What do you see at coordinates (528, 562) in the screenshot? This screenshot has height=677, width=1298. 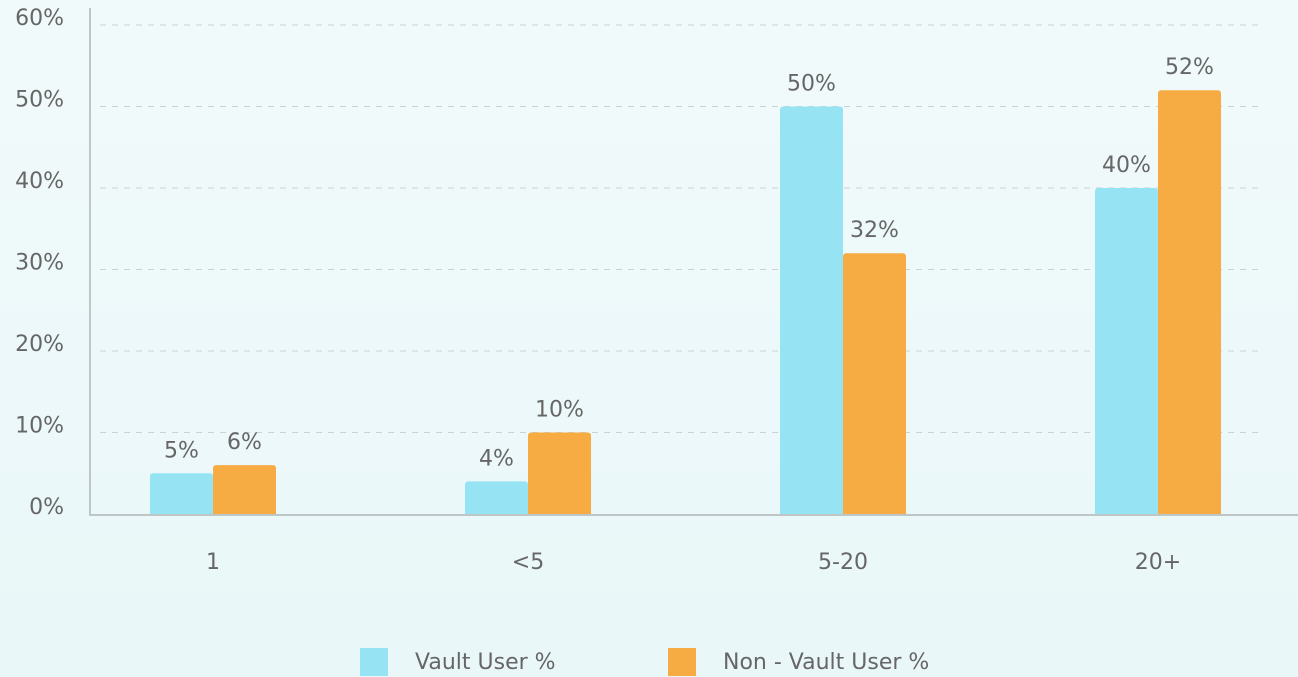 I see `x-tick-label: <5` at bounding box center [528, 562].